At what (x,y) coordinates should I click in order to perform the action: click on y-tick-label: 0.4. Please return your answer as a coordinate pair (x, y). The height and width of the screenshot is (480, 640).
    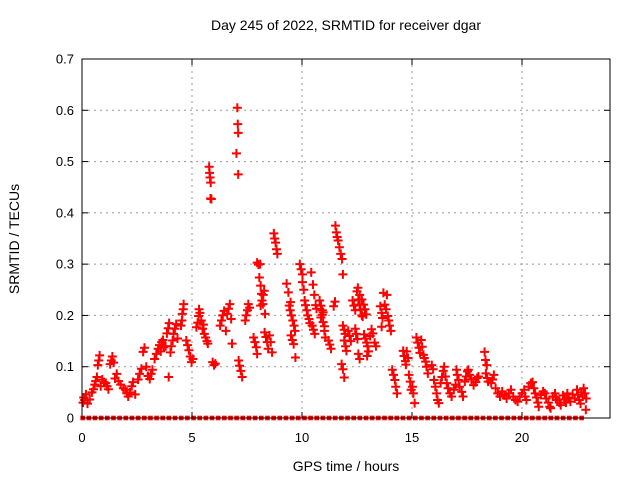
    Looking at the image, I should click on (65, 212).